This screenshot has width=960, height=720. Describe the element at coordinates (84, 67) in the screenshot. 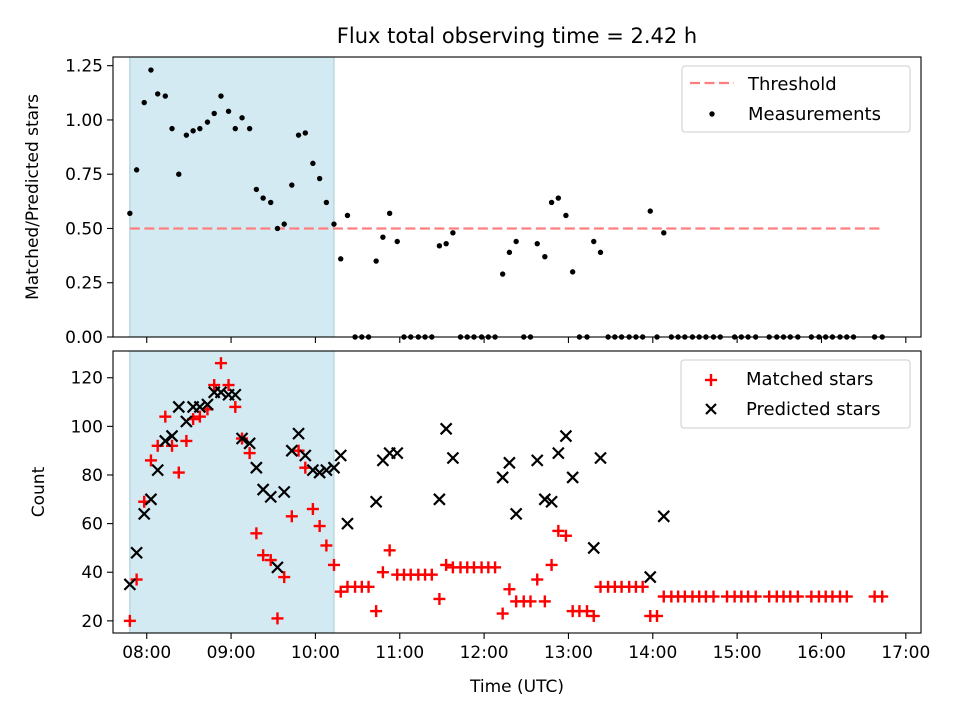

I see `top-ytick-label: 1.25` at that location.